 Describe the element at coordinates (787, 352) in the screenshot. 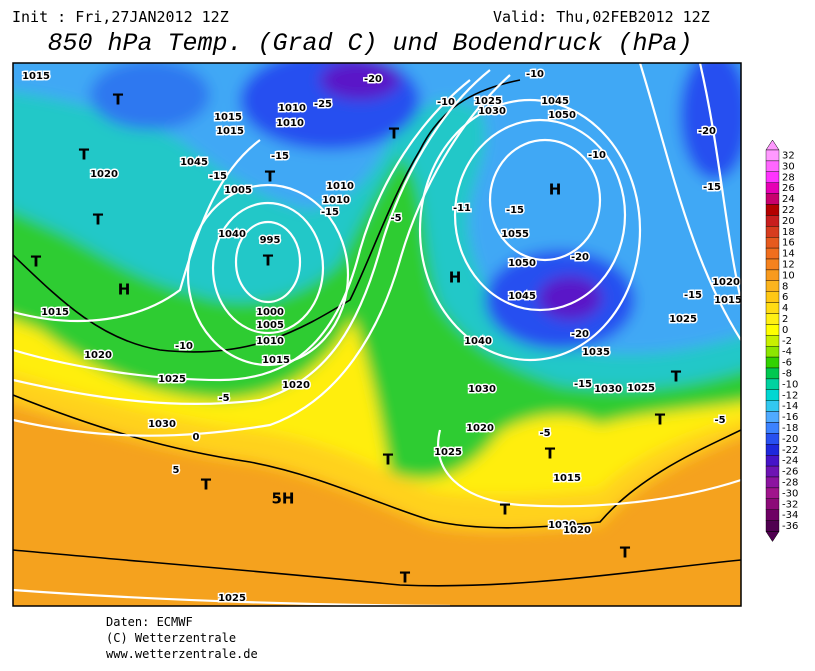

I see `colorbar-label: -4` at that location.